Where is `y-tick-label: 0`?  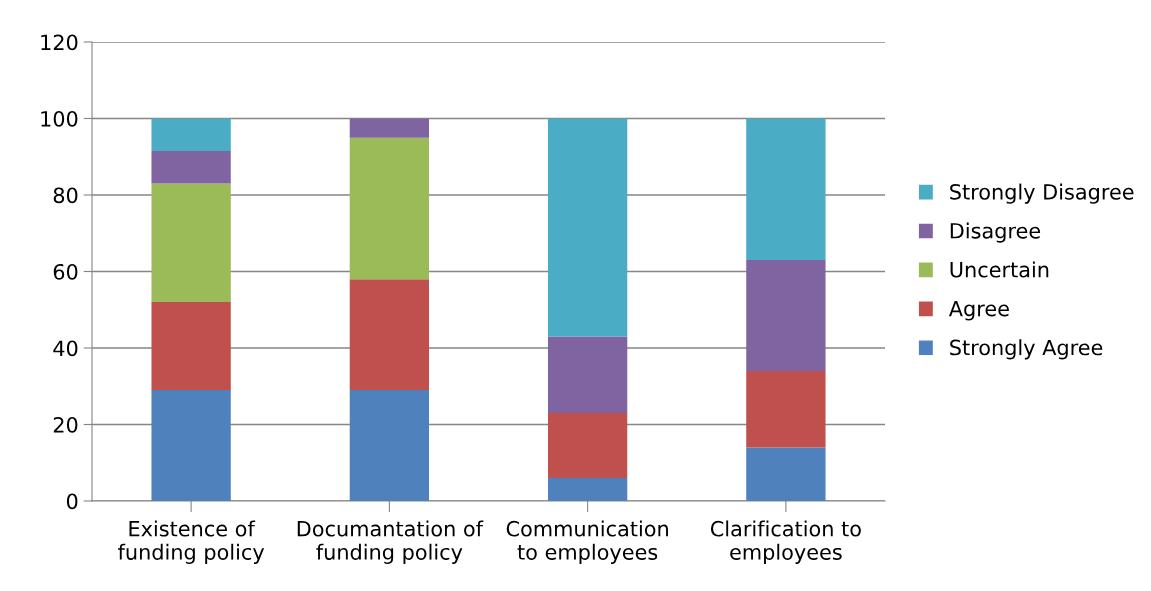 y-tick-label: 0 is located at coordinates (72, 501).